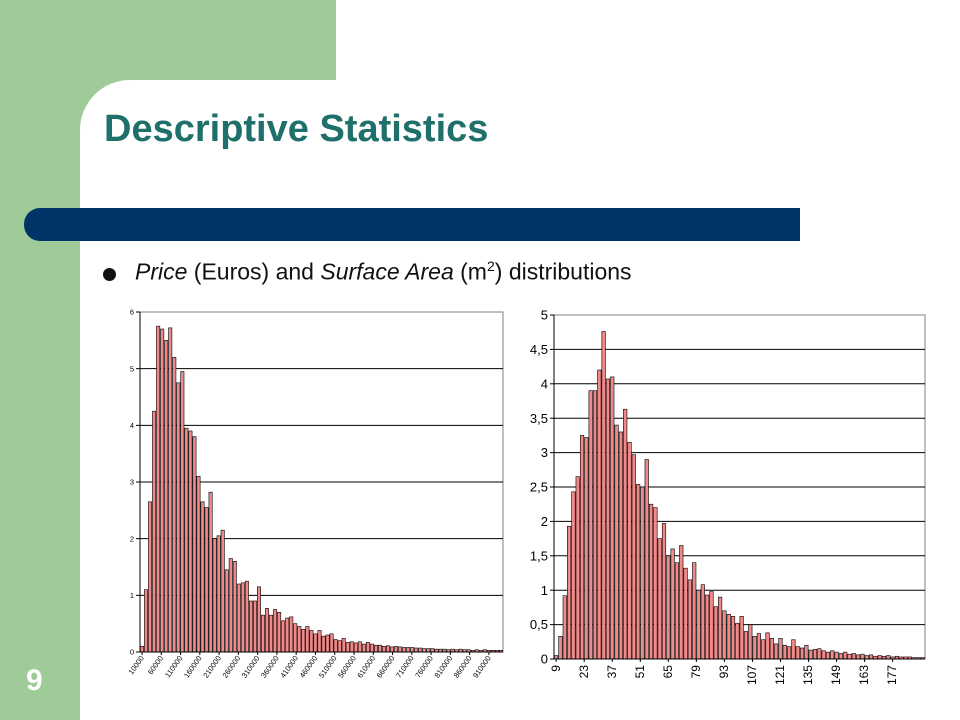 This screenshot has width=960, height=720. What do you see at coordinates (40, 360) in the screenshot?
I see `green-side-band` at bounding box center [40, 360].